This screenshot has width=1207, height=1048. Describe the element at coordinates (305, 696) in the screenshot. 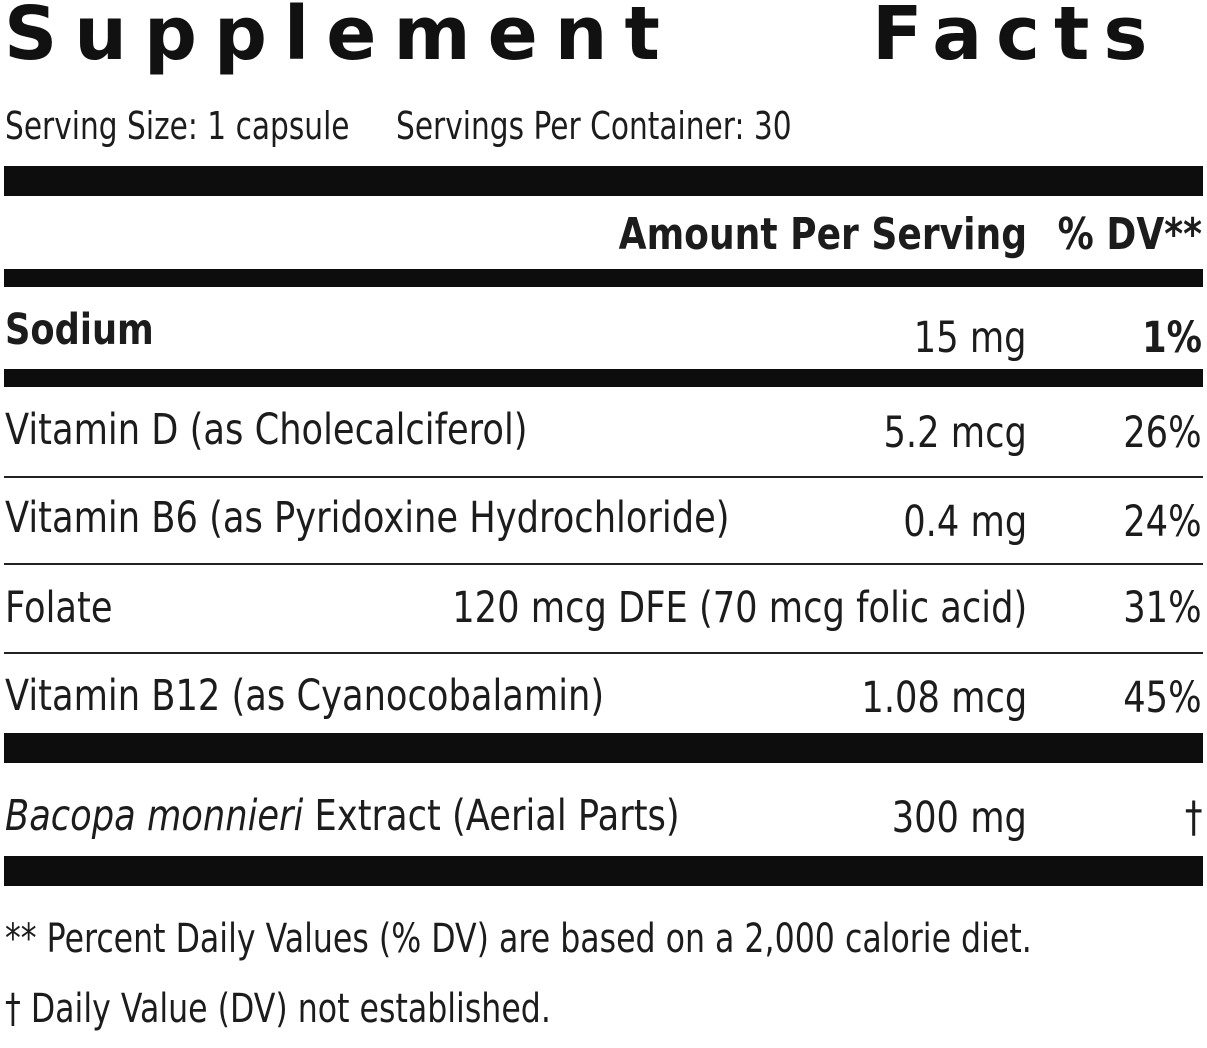

I see `nutrient-name-vitamin-b12: Vitamin B12 (as Cyanocobalamin)` at that location.